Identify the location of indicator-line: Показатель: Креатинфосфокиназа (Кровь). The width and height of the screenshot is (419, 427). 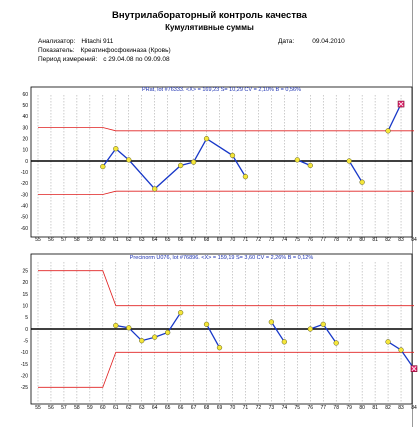
(104, 50).